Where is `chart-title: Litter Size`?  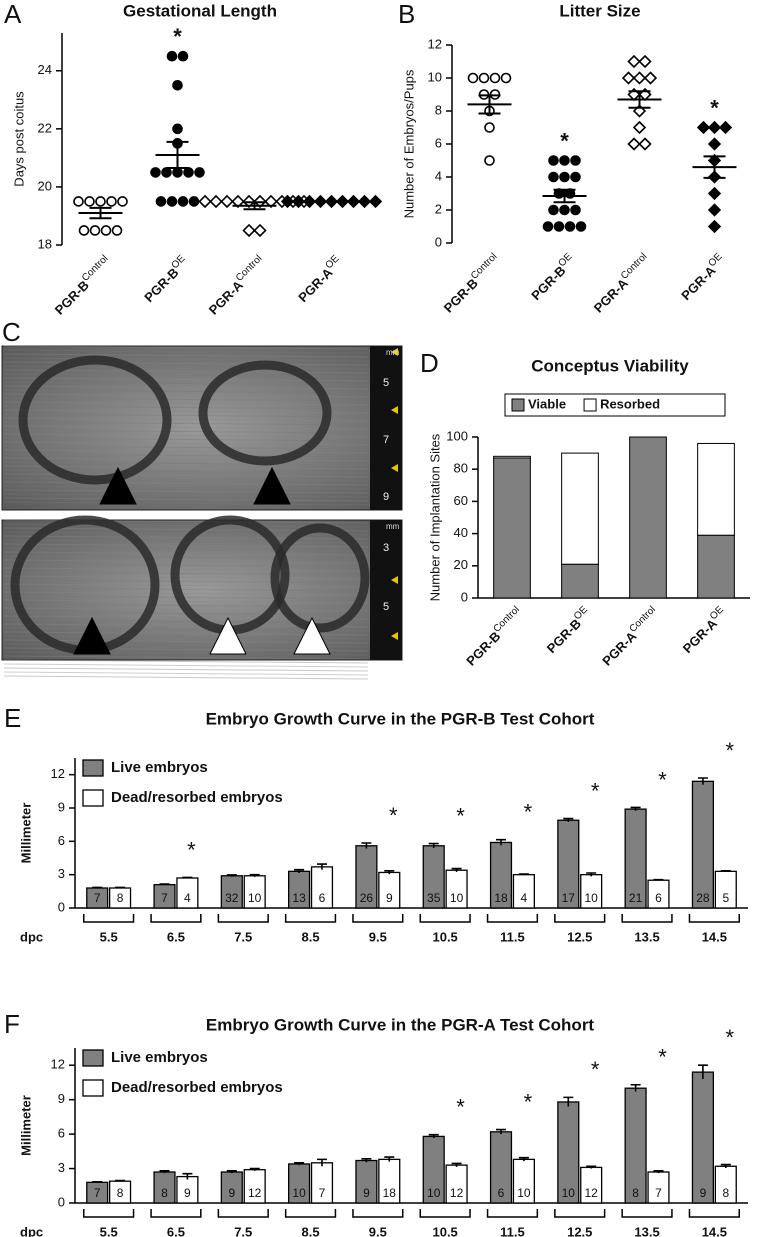
chart-title: Litter Size is located at coordinates (599, 10).